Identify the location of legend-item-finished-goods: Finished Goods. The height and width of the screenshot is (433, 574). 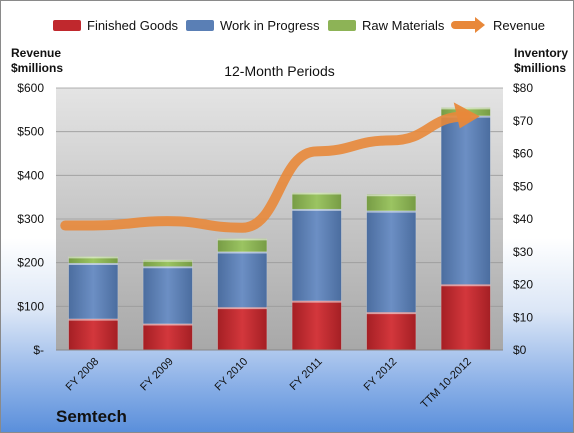
(115, 25).